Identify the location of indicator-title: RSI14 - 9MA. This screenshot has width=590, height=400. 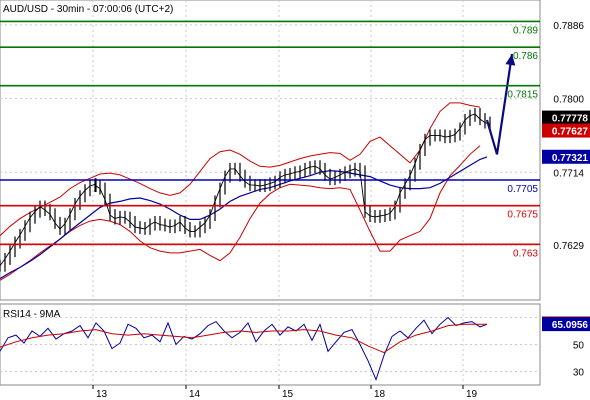
(32, 314).